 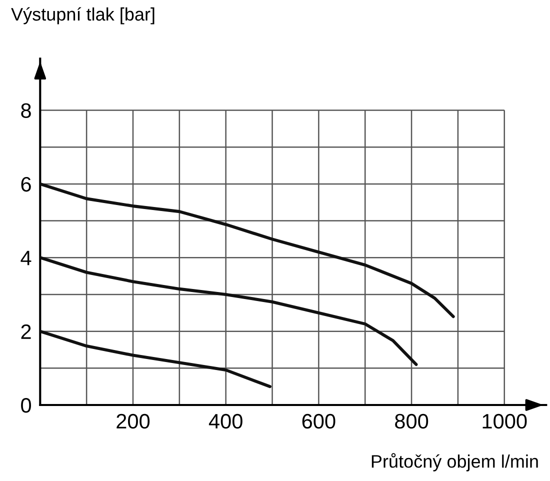 I want to click on y-tick-label: 8, so click(x=26, y=110).